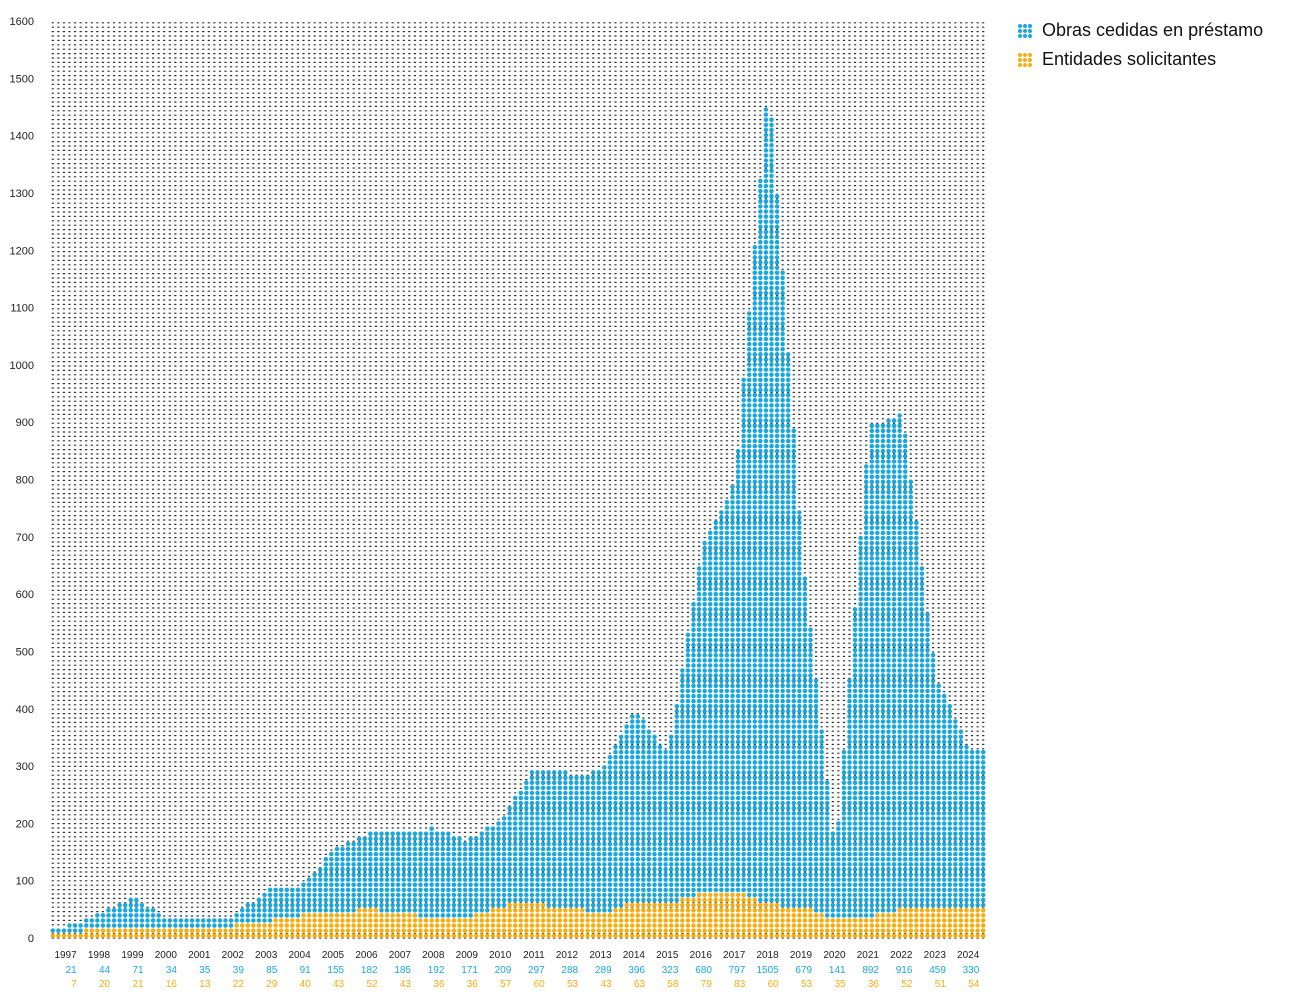 Image resolution: width=1300 pixels, height=999 pixels. What do you see at coordinates (703, 970) in the screenshot?
I see `data-label-obras: 680` at bounding box center [703, 970].